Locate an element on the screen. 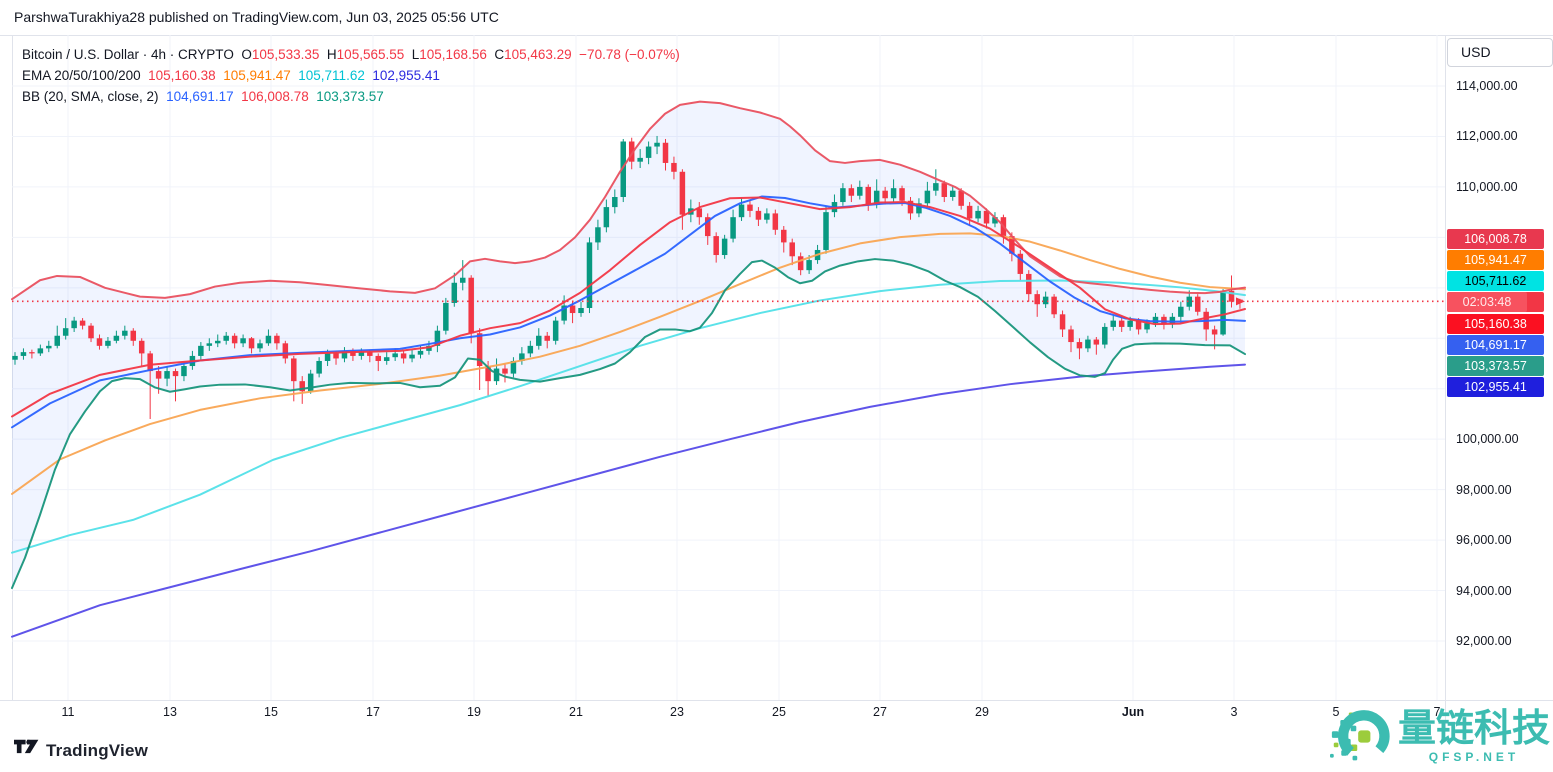 The width and height of the screenshot is (1553, 772). time-label: 27 is located at coordinates (880, 712).